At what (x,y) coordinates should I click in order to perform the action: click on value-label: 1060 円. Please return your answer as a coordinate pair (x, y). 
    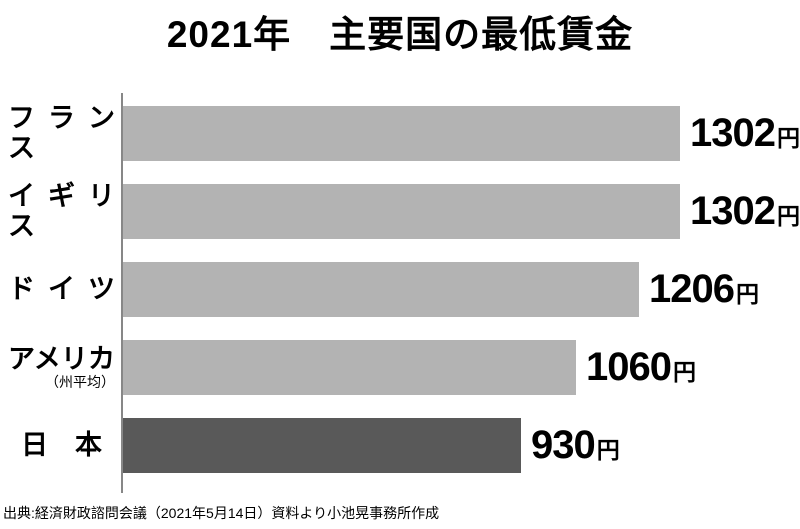
    Looking at the image, I should click on (641, 367).